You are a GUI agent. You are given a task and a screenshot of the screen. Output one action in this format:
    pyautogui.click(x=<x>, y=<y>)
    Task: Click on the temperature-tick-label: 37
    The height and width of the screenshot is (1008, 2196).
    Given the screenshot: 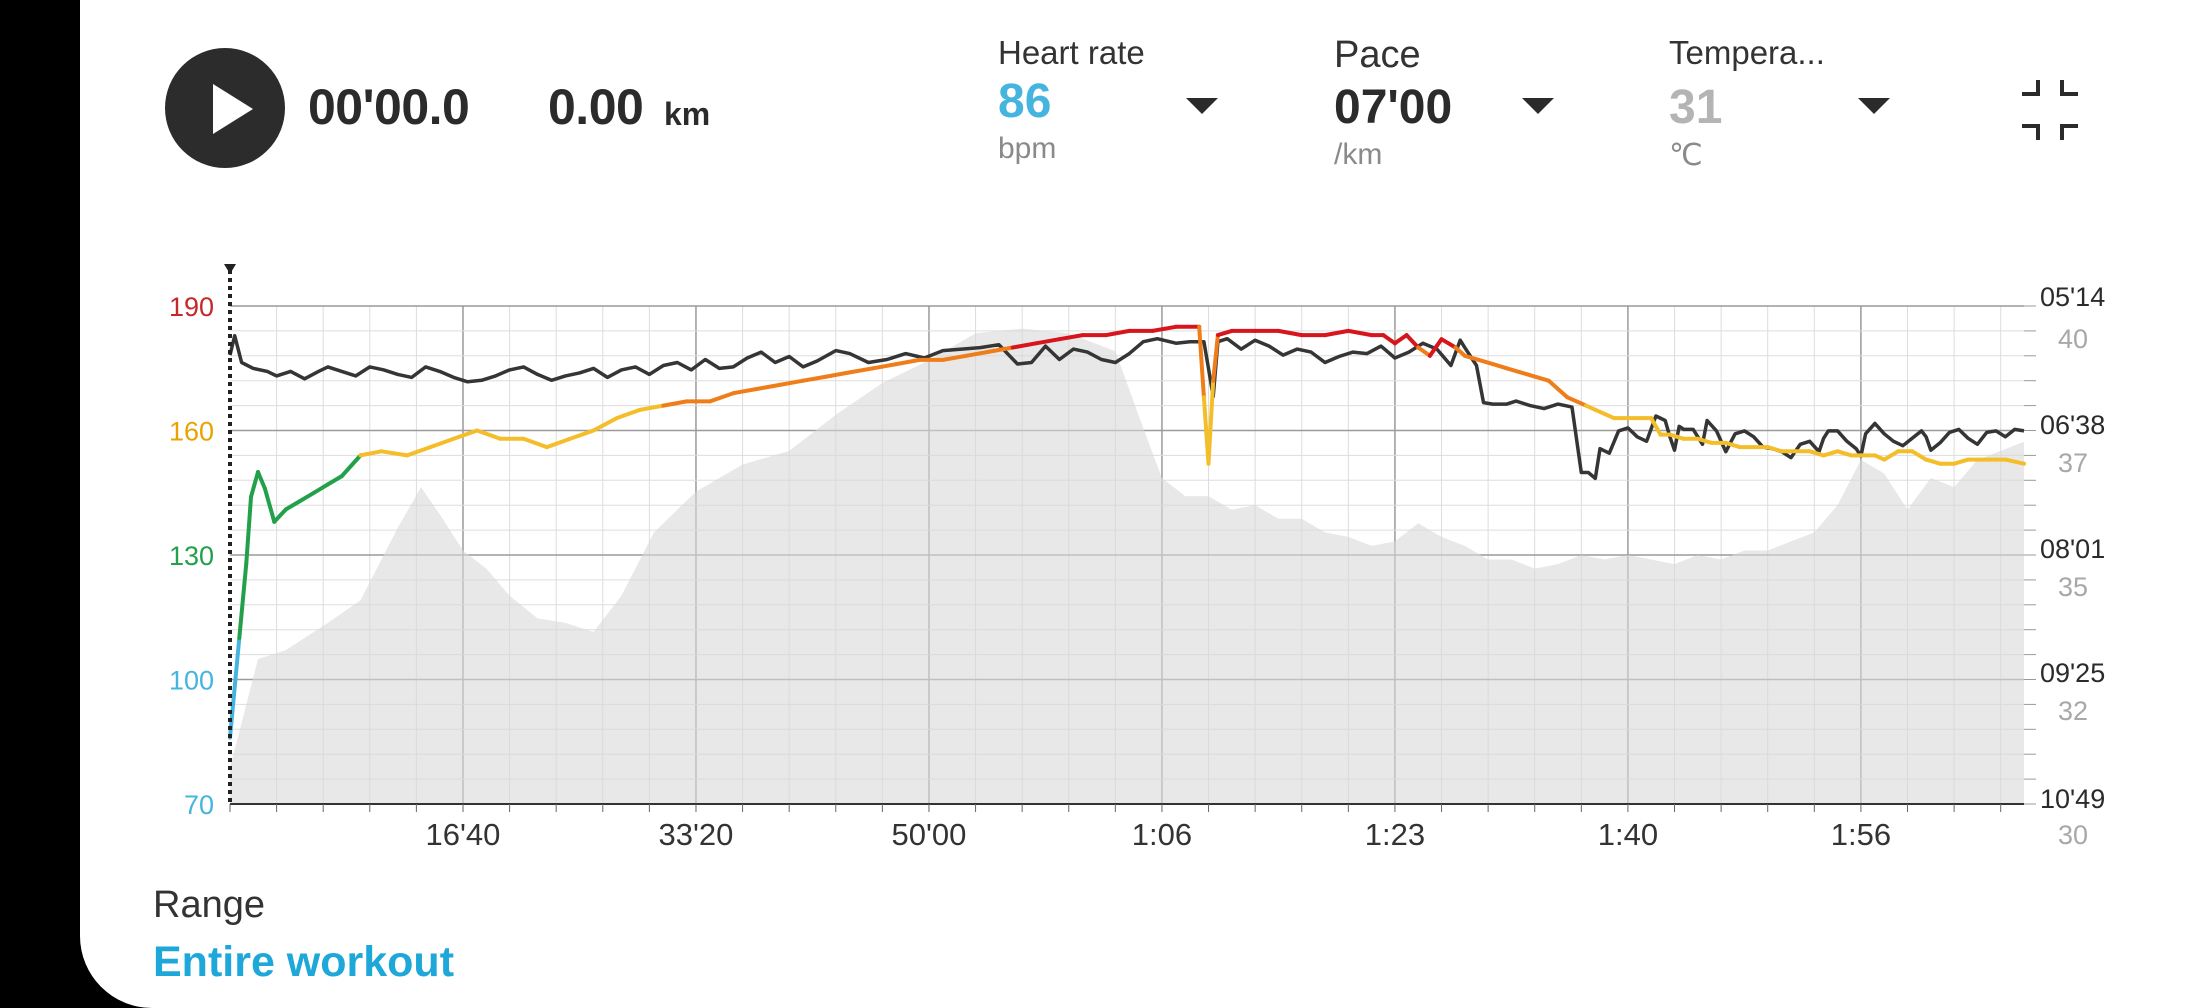 What is the action you would take?
    pyautogui.click(x=2073, y=463)
    